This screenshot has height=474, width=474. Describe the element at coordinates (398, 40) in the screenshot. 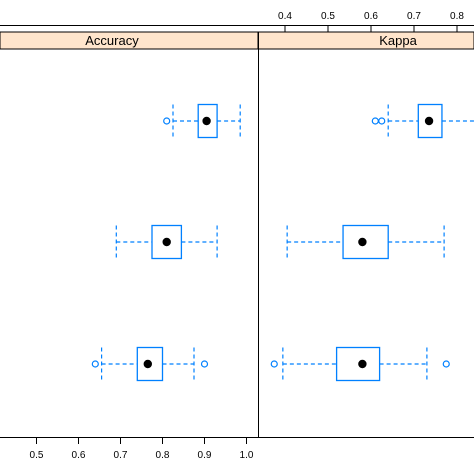

I see `strip-label-kappa: Kappa` at that location.